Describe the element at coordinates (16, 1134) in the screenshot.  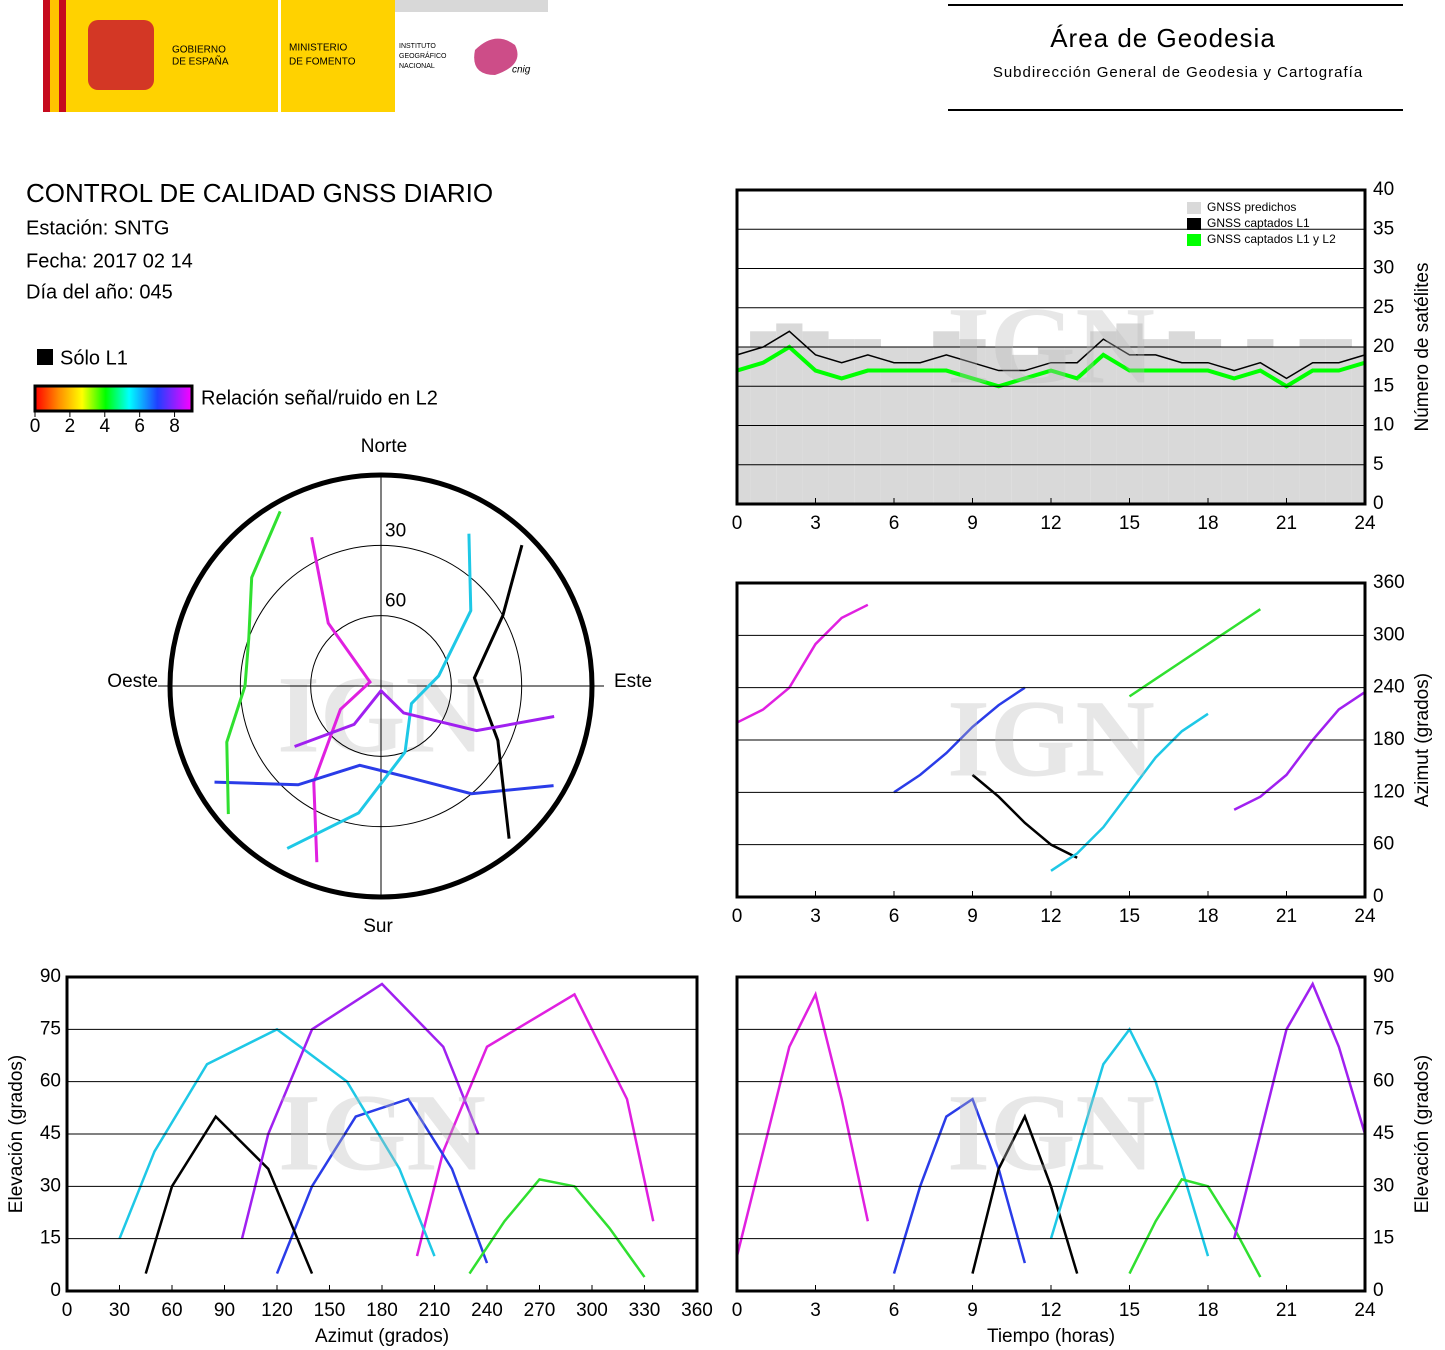
I see `y-axis-label: Elevación (grados)` at that location.